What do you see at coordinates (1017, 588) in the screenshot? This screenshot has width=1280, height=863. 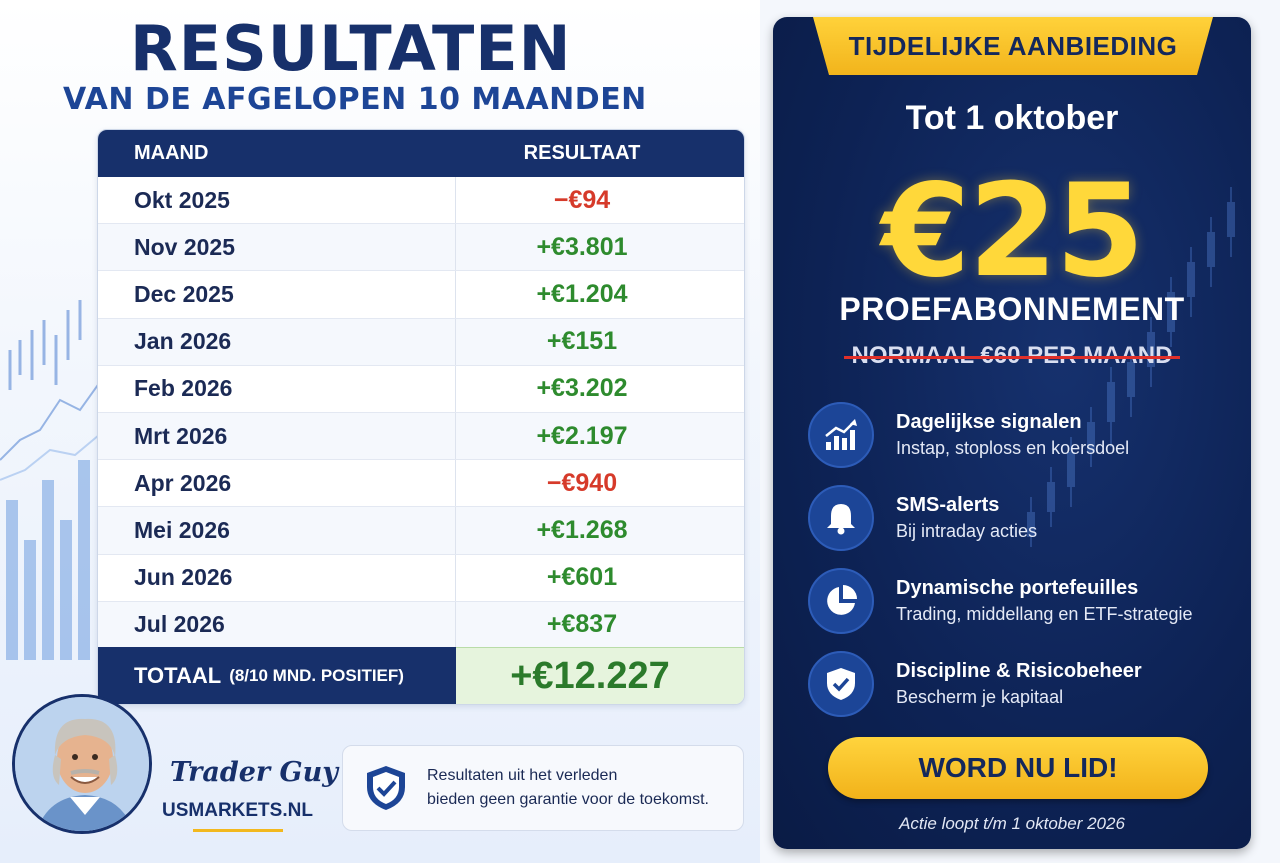 I see `feature-title: Dynamische portefeuilles` at bounding box center [1017, 588].